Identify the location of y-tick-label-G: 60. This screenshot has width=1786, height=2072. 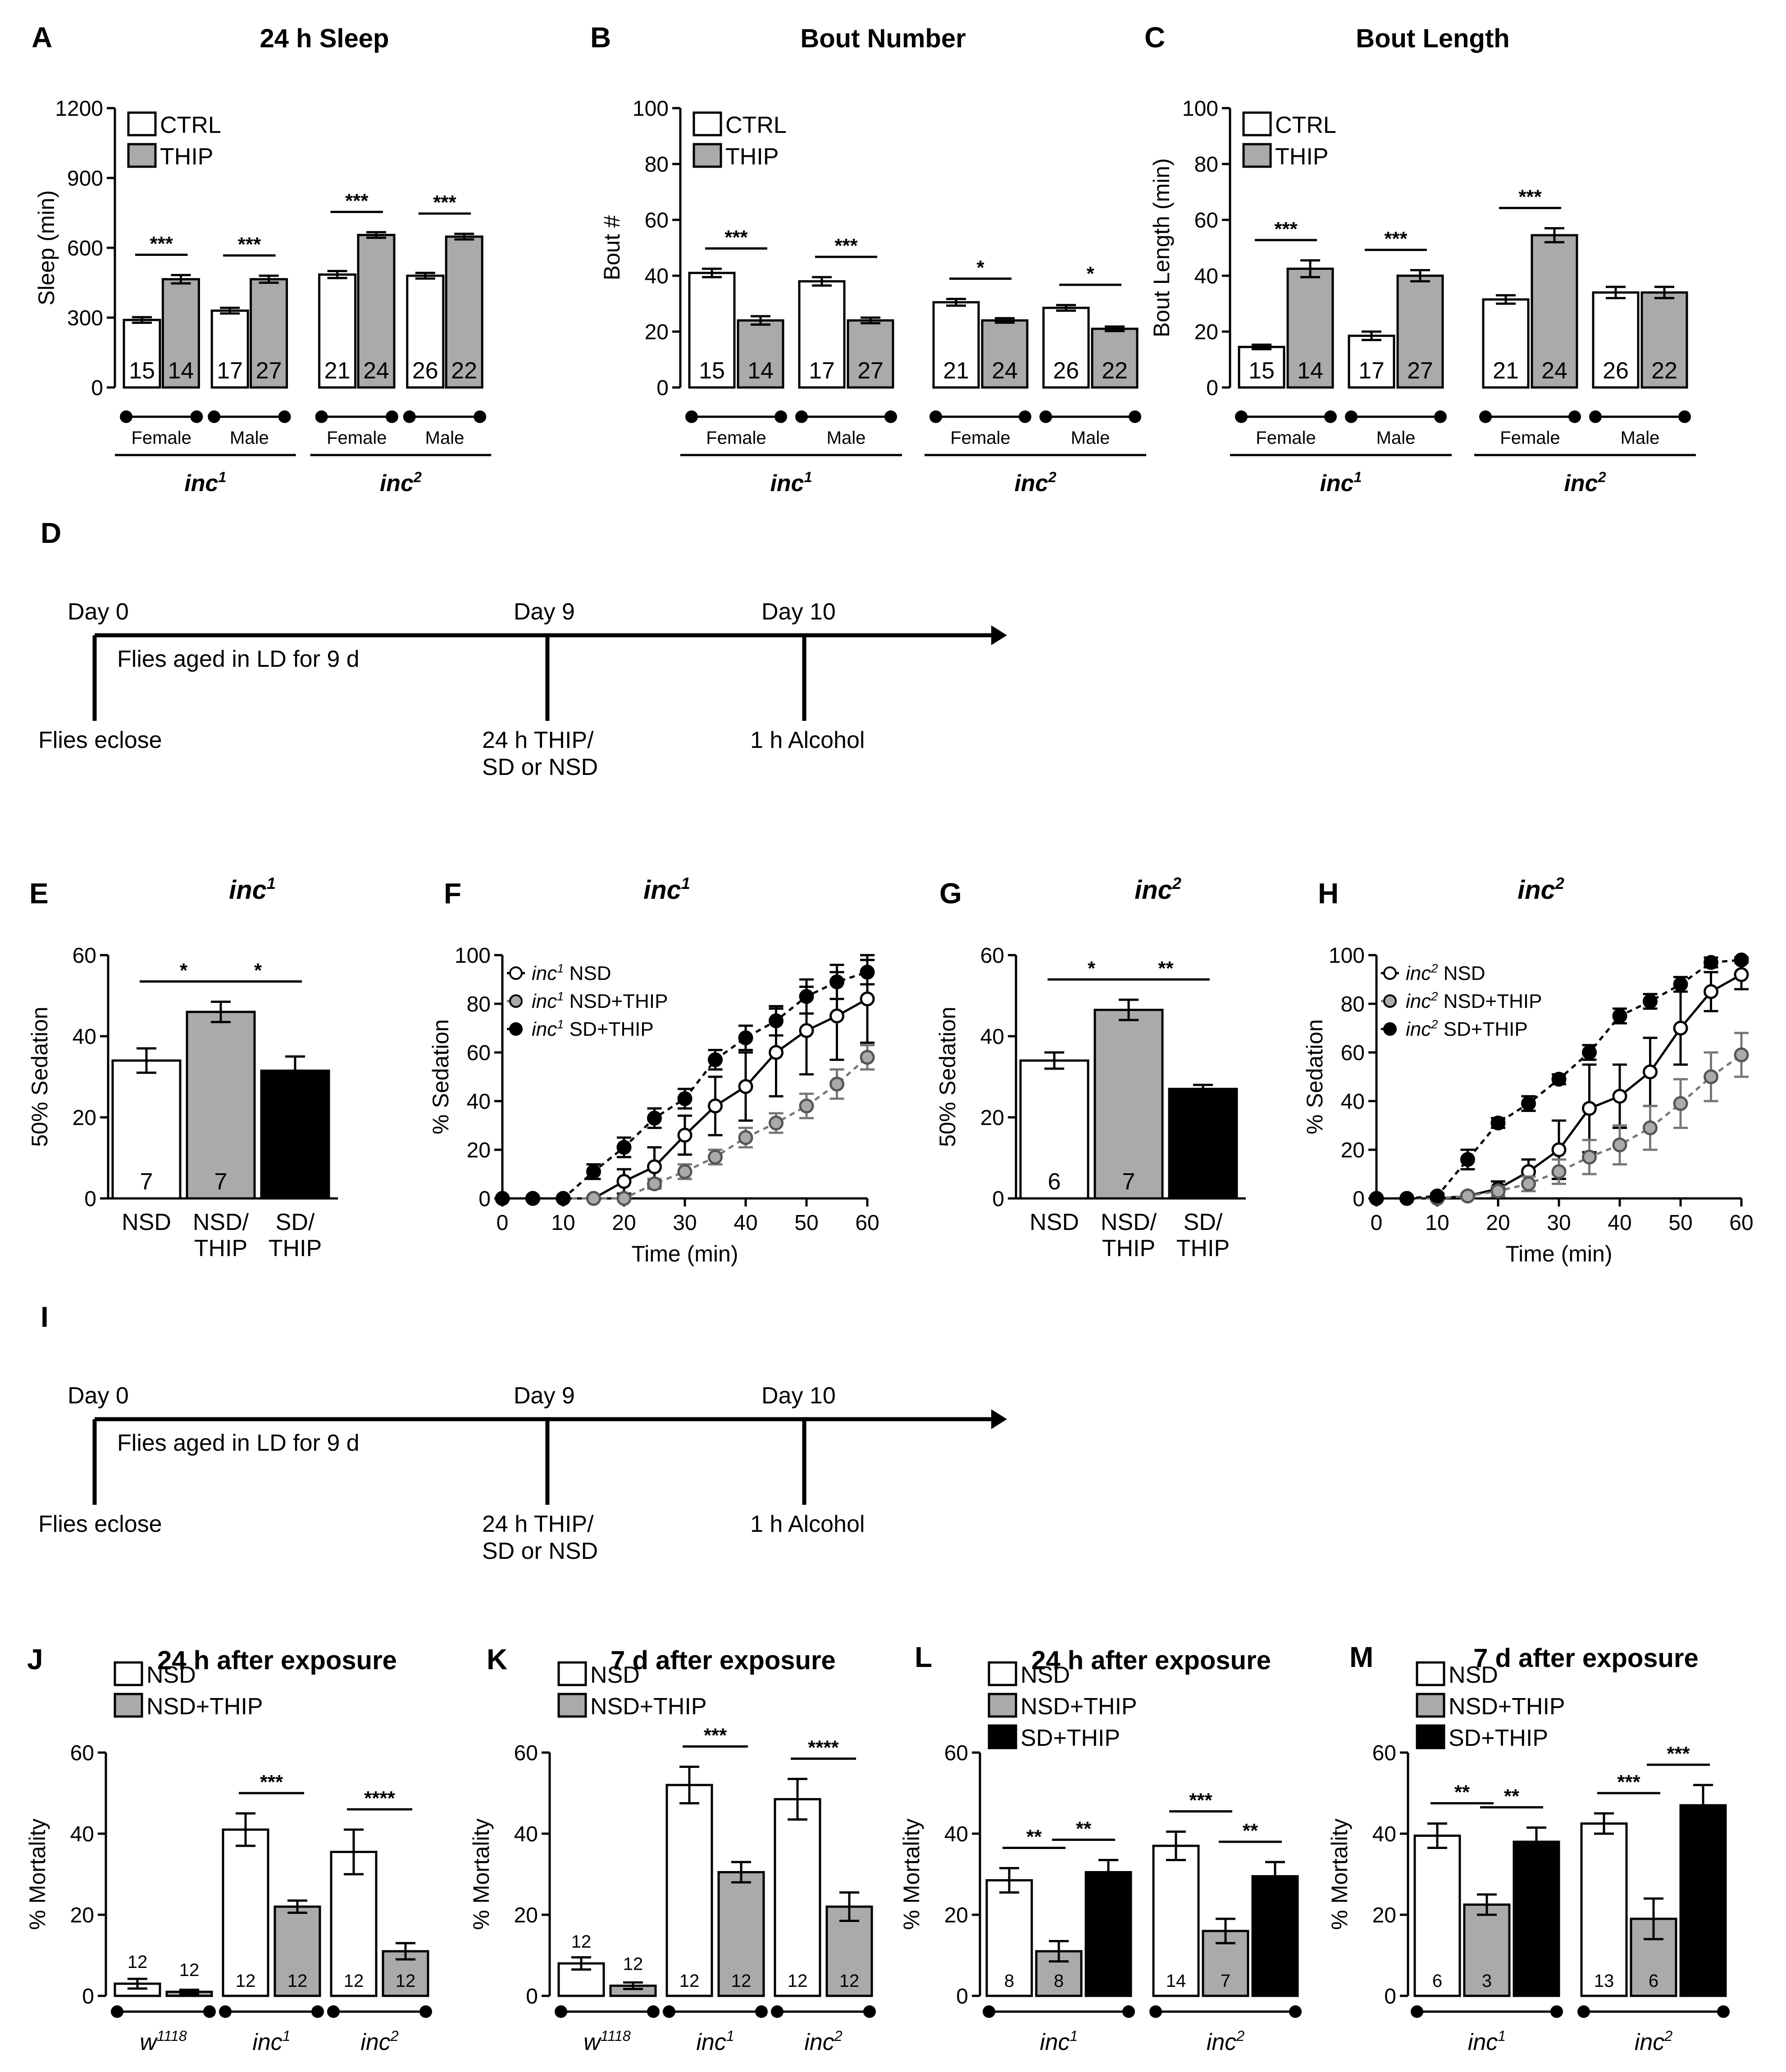
(992, 956).